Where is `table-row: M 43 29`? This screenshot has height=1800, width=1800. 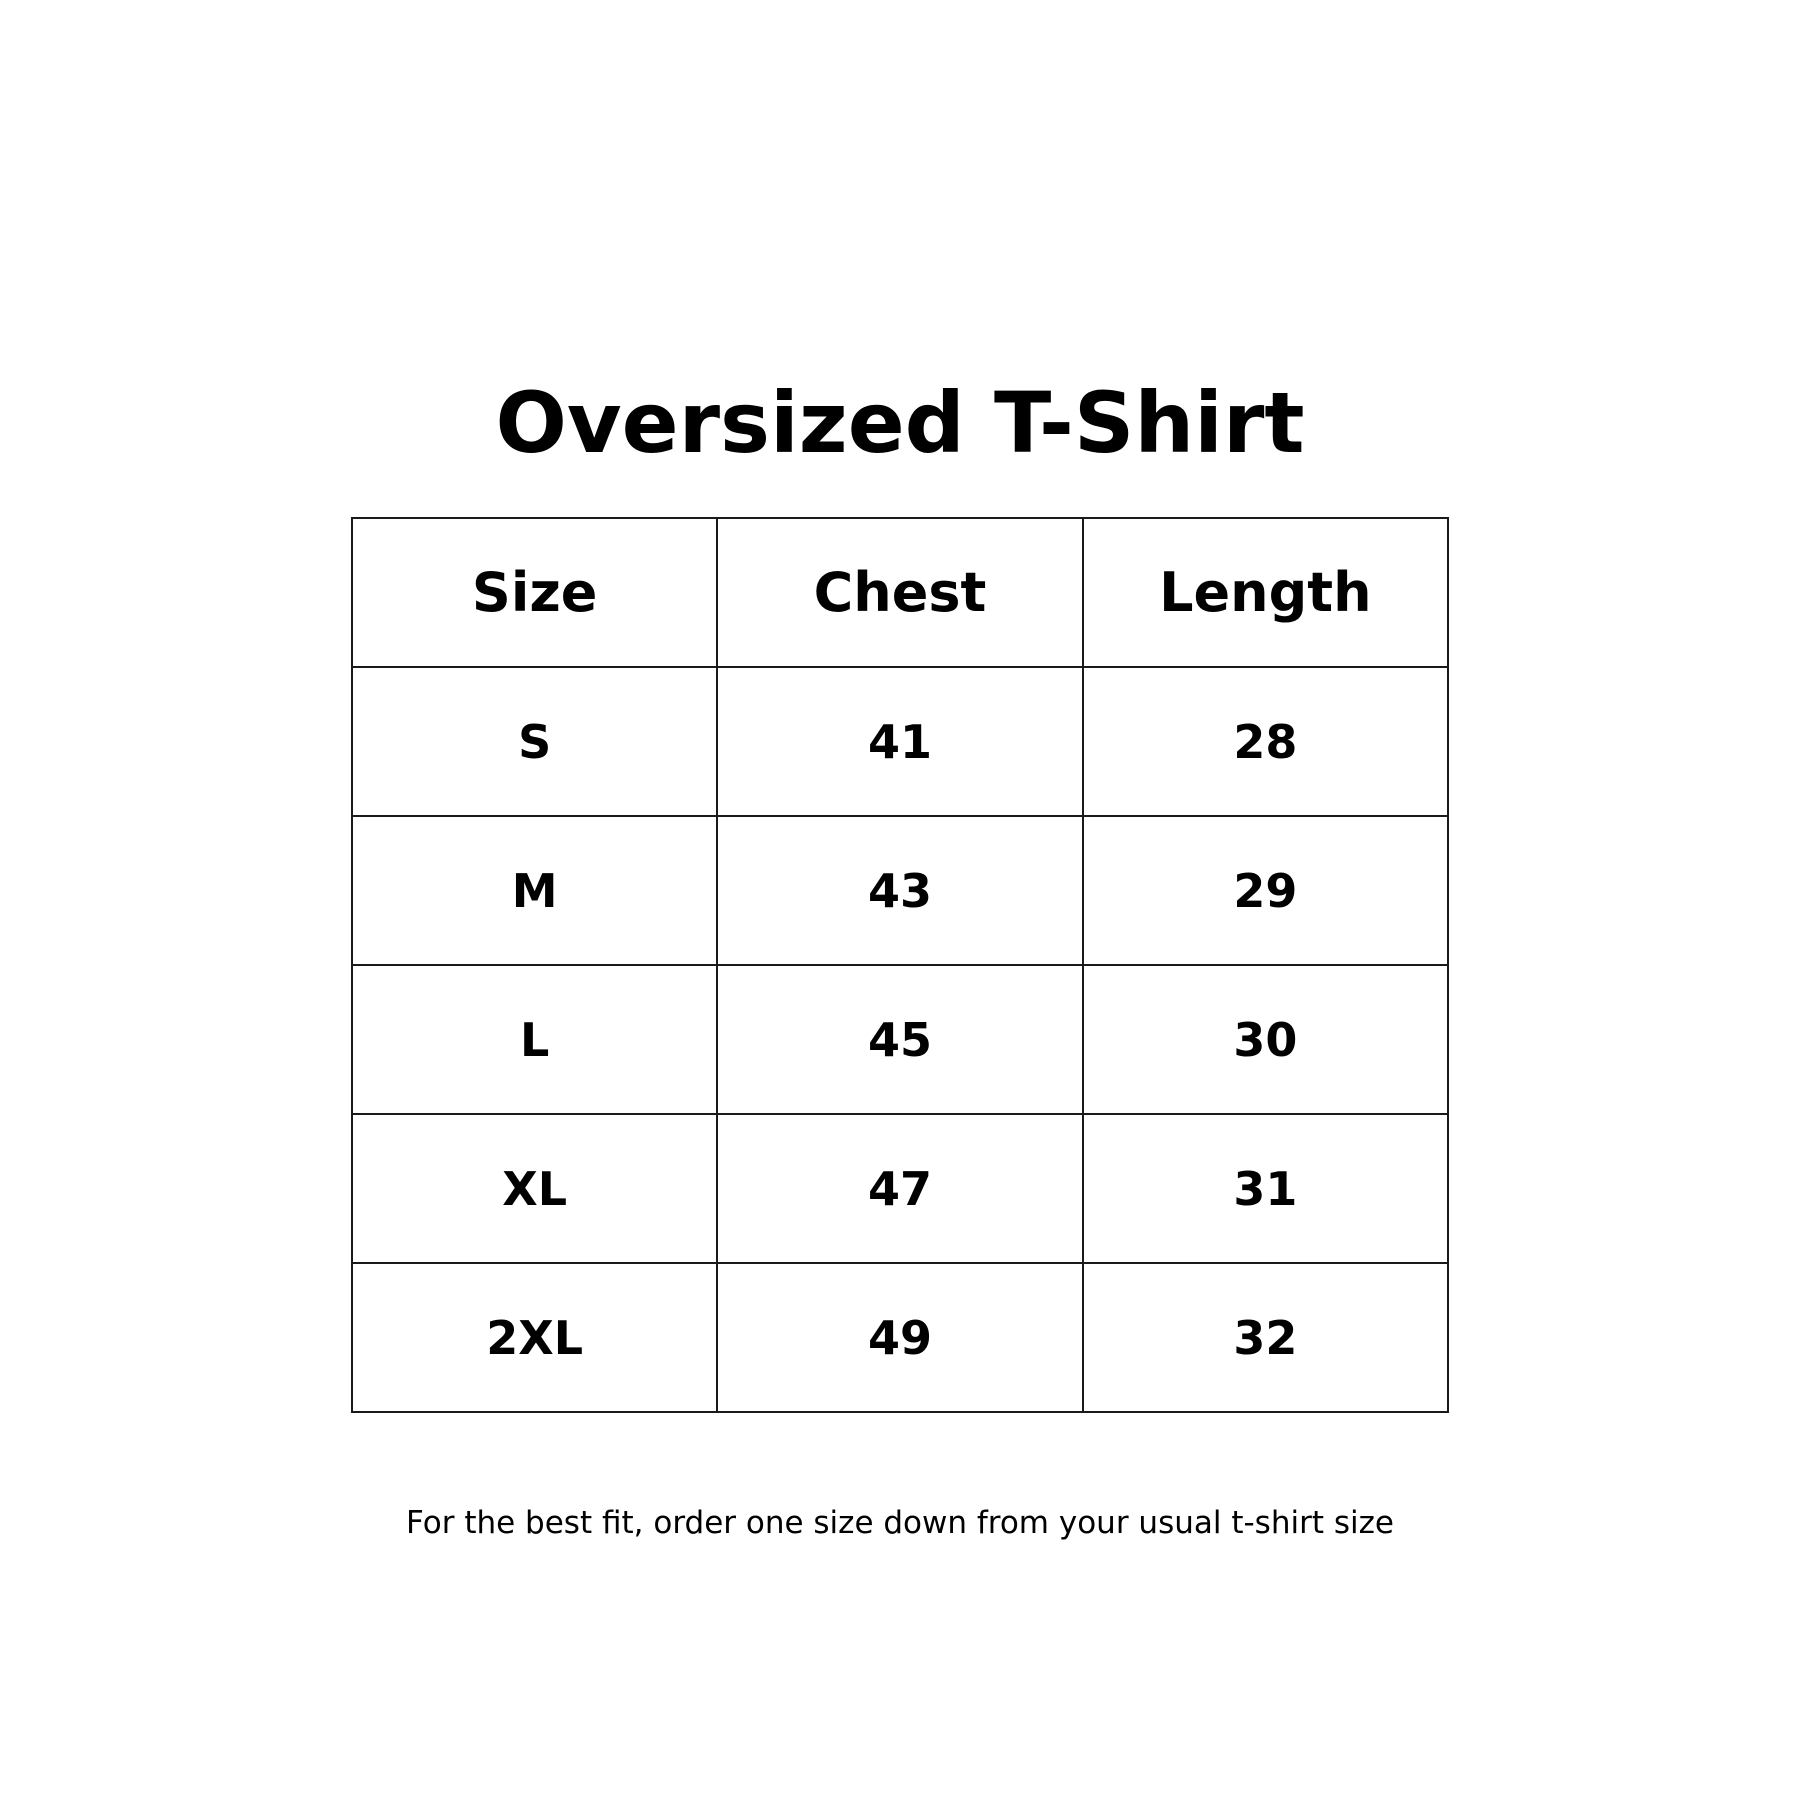
table-row: M 43 29 is located at coordinates (900, 890).